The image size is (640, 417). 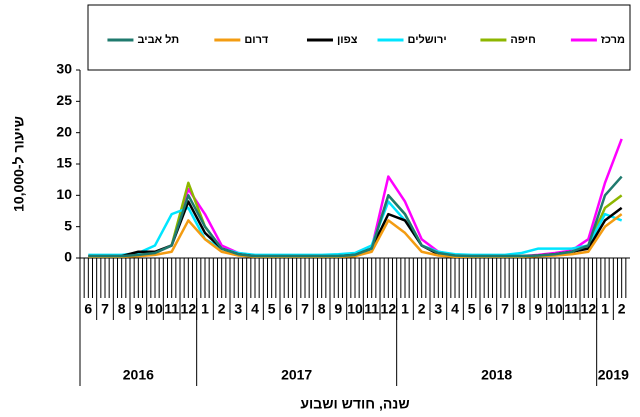 I want to click on legend-box, so click(x=359, y=37).